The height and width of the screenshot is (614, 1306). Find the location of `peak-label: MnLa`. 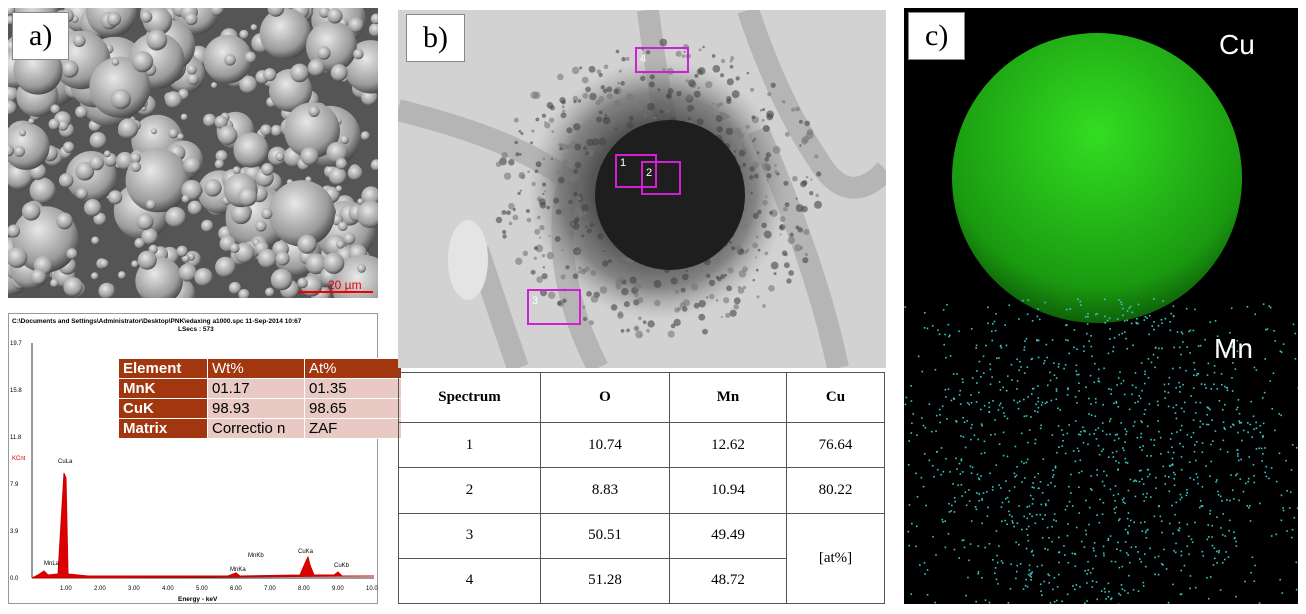

peak-label: MnLa is located at coordinates (52, 564).